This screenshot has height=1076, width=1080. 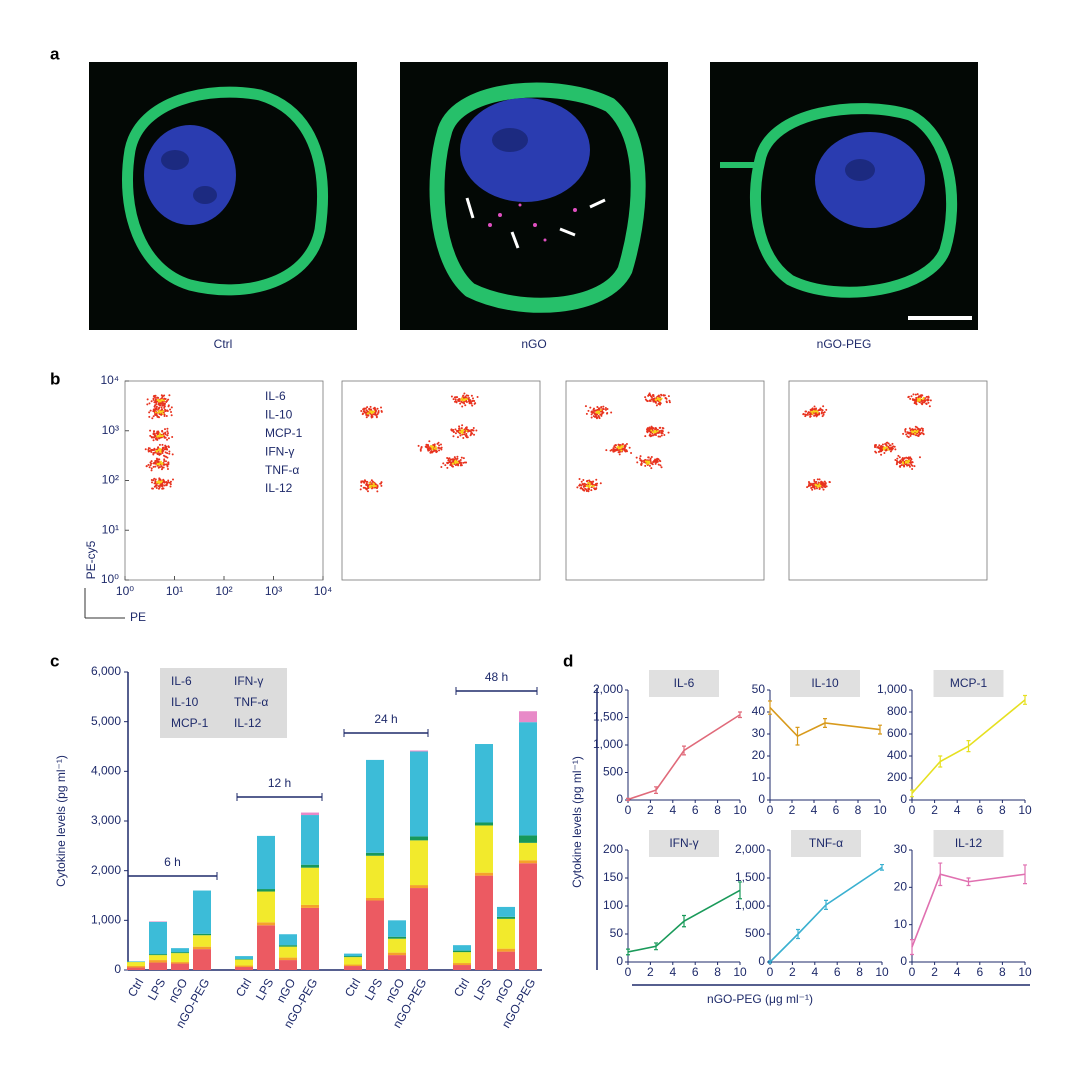 What do you see at coordinates (174, 591) in the screenshot?
I see `x-tick-label: 10¹` at bounding box center [174, 591].